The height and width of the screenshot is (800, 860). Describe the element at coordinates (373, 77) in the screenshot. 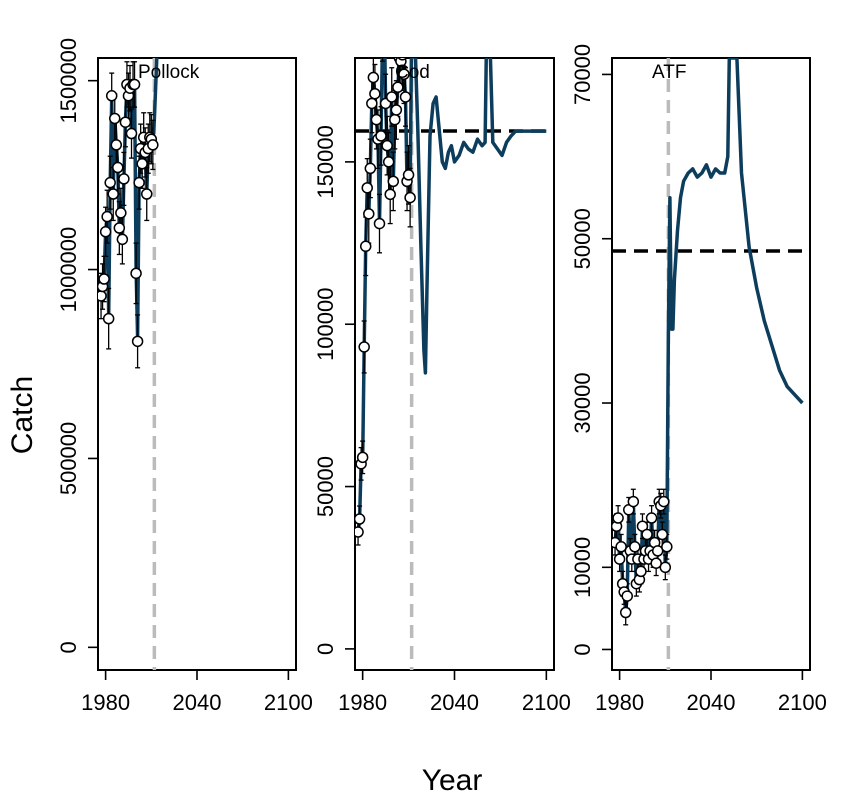

I see `observed-point-cod-1987` at that location.